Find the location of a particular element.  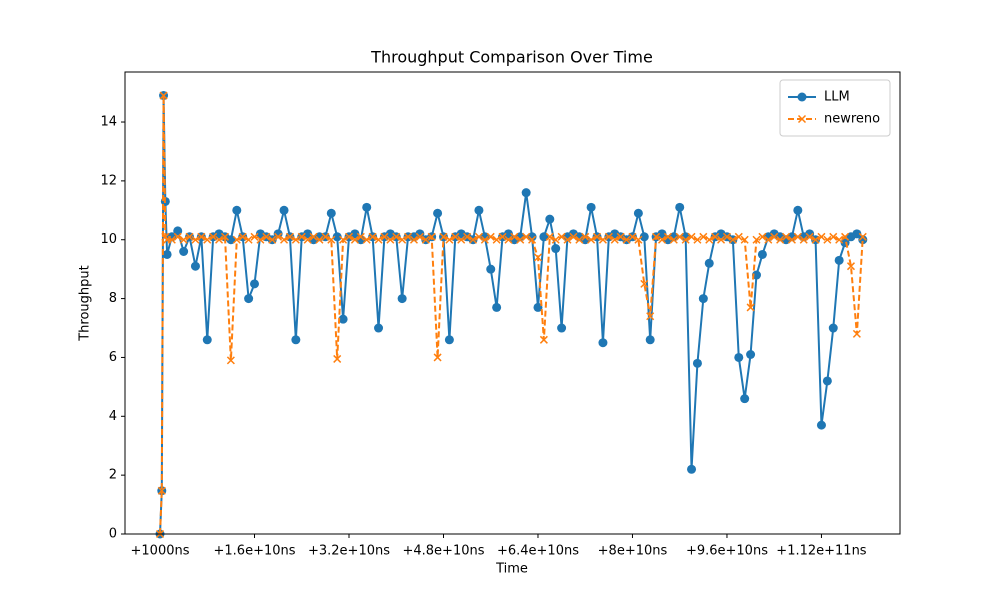

y-tick-label: 2 is located at coordinates (113, 475).